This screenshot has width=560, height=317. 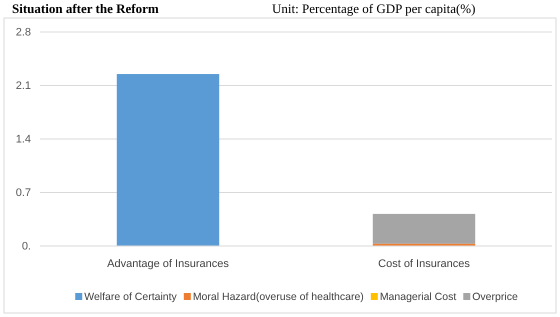 I want to click on y-tick-label: 0., so click(x=26, y=246).